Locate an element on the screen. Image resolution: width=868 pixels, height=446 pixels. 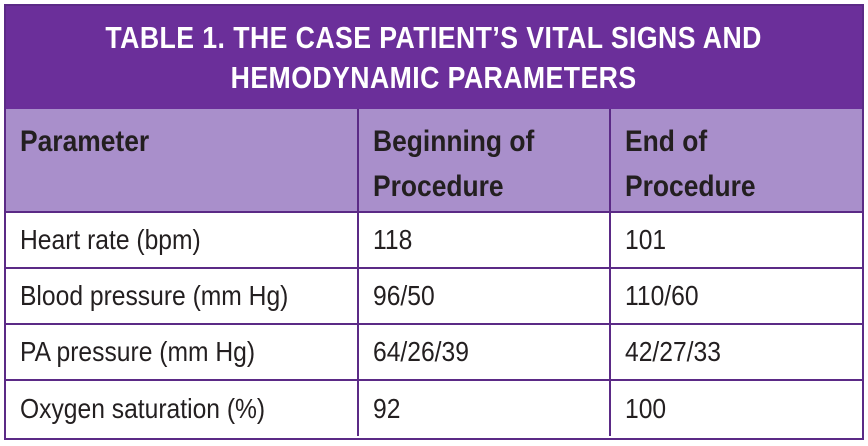
cell-beginning-text: 118 is located at coordinates (393, 239).